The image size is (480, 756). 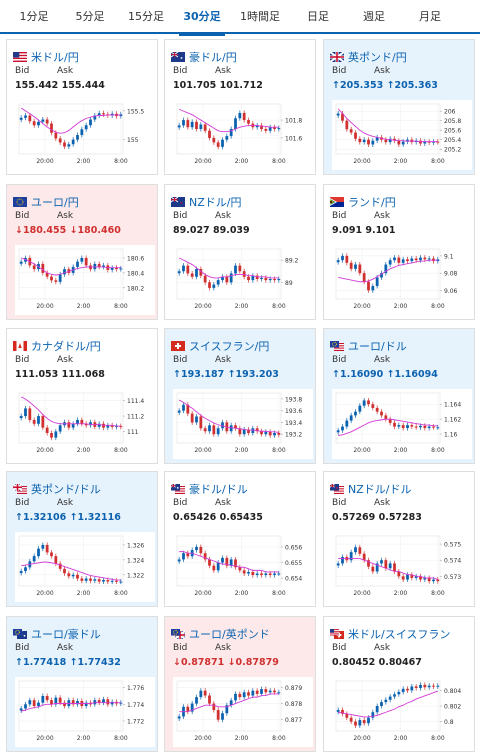 I want to click on price-chart: 193.8 193.6 193.4 193.2 20:00 2:00 8:00, so click(x=243, y=424).